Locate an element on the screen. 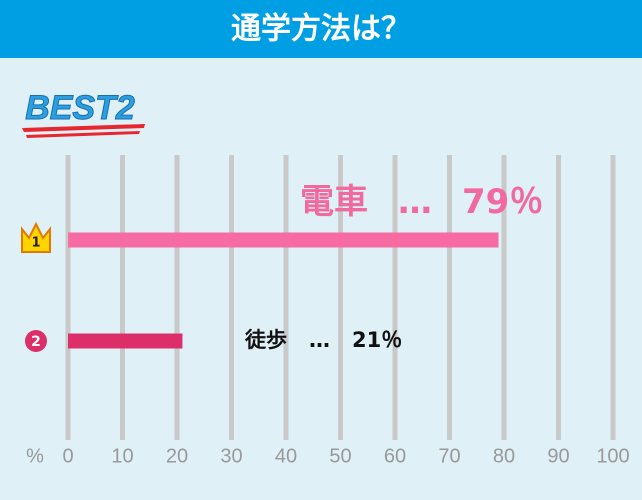  x-tick-label: 100 is located at coordinates (612, 456).